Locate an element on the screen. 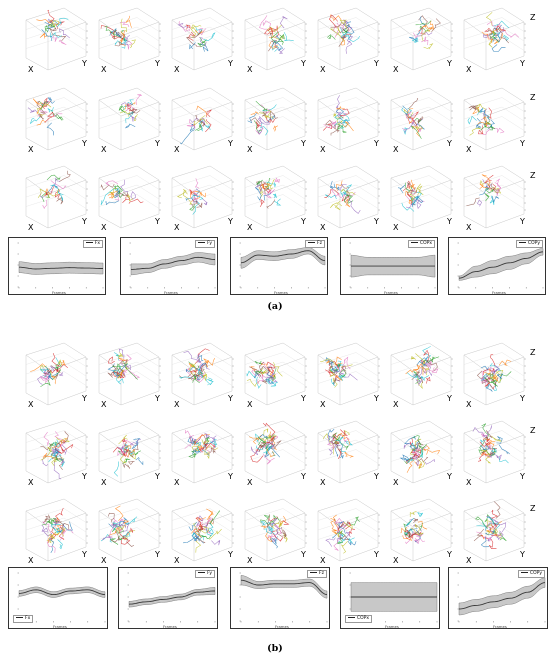  legend-label: Fy is located at coordinates (209, 573).